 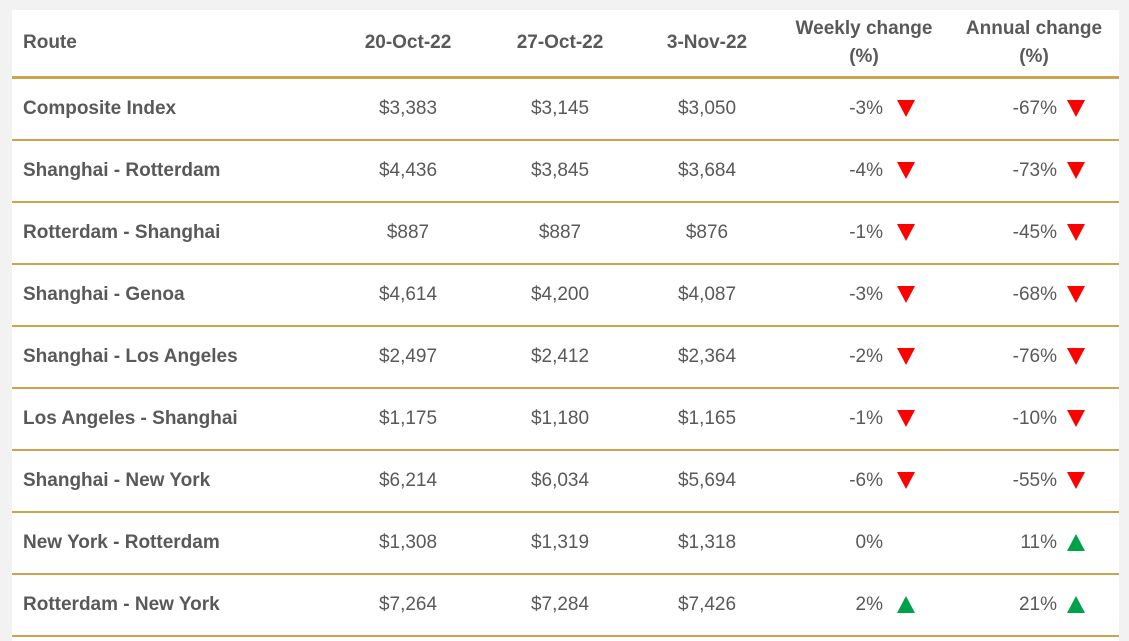 What do you see at coordinates (1037, 604) in the screenshot?
I see `table-cell: 21%` at bounding box center [1037, 604].